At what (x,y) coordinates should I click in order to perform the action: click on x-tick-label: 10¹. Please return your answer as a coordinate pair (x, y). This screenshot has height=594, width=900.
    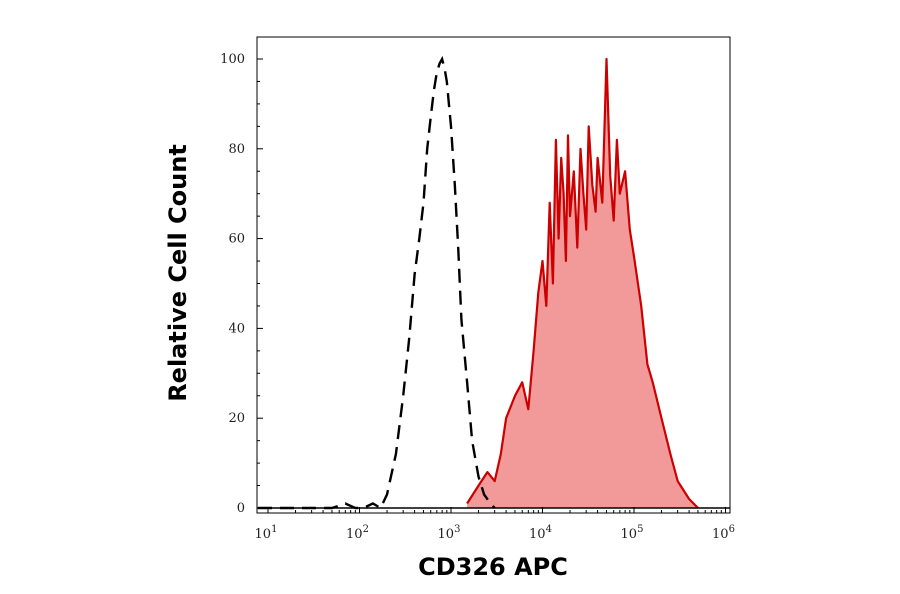
    Looking at the image, I should click on (266, 533).